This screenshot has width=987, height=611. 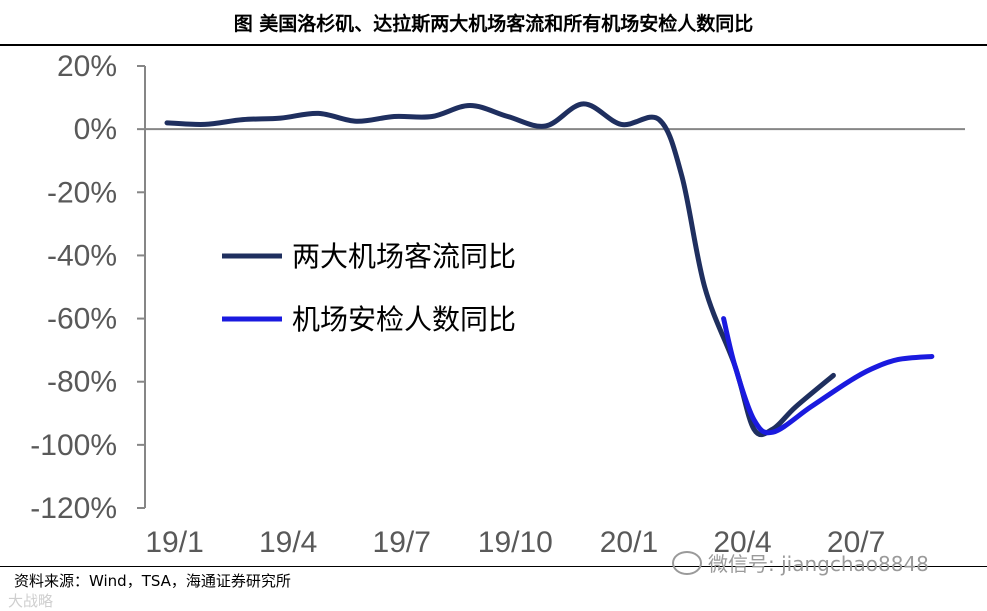 What do you see at coordinates (288, 542) in the screenshot?
I see `x-tick-label: 19/4` at bounding box center [288, 542].